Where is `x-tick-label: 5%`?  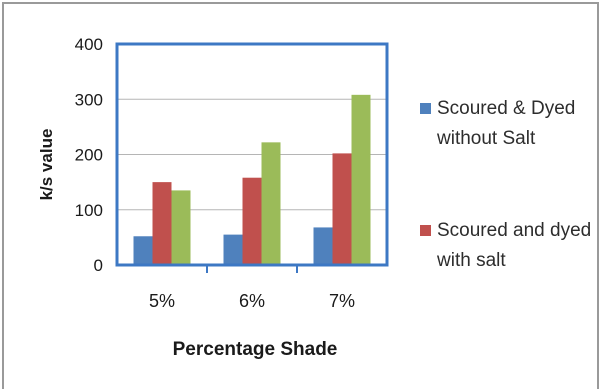
x-tick-label: 5% is located at coordinates (162, 301).